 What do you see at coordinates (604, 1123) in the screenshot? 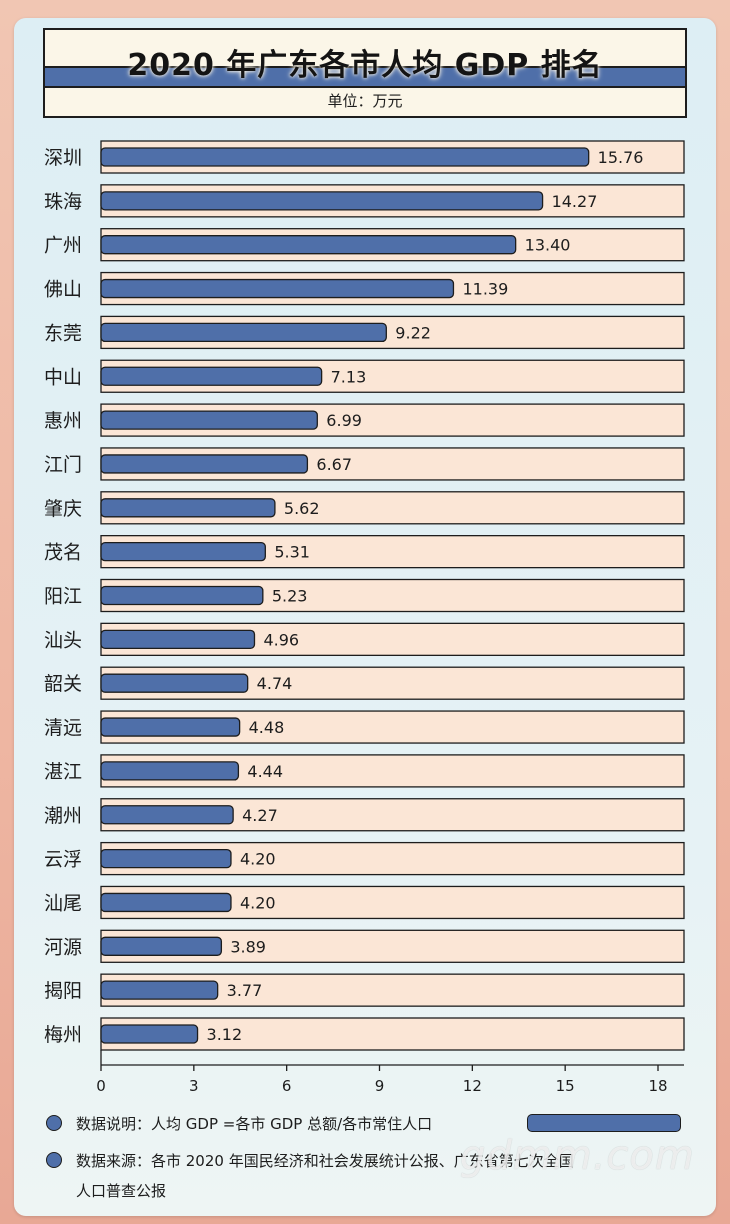
I see `legend-swatch` at bounding box center [604, 1123].